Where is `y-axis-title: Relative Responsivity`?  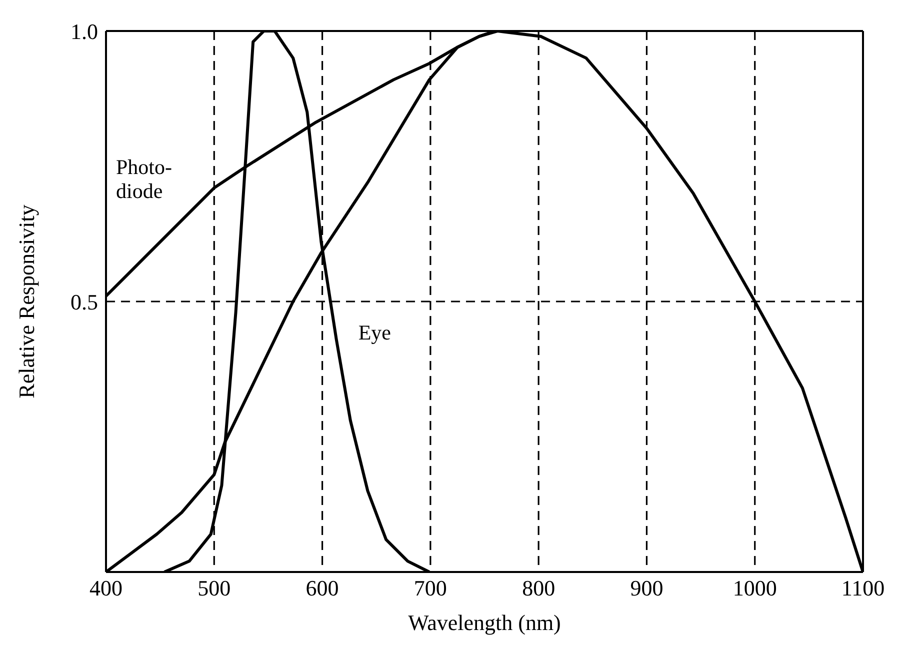 y-axis-title: Relative Responsivity is located at coordinates (26, 301).